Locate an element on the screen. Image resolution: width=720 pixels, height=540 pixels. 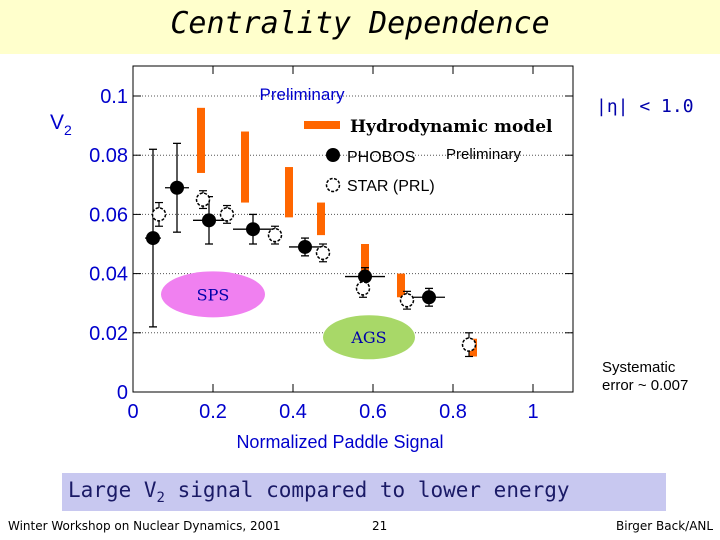
legend-phobos-marker is located at coordinates (333, 155).